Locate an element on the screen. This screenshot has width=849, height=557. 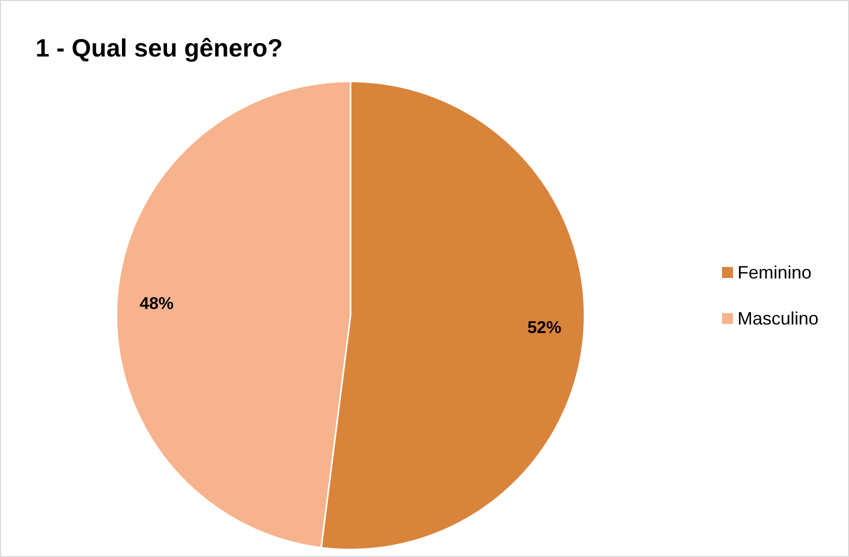
legend-label: Masculino is located at coordinates (778, 318).